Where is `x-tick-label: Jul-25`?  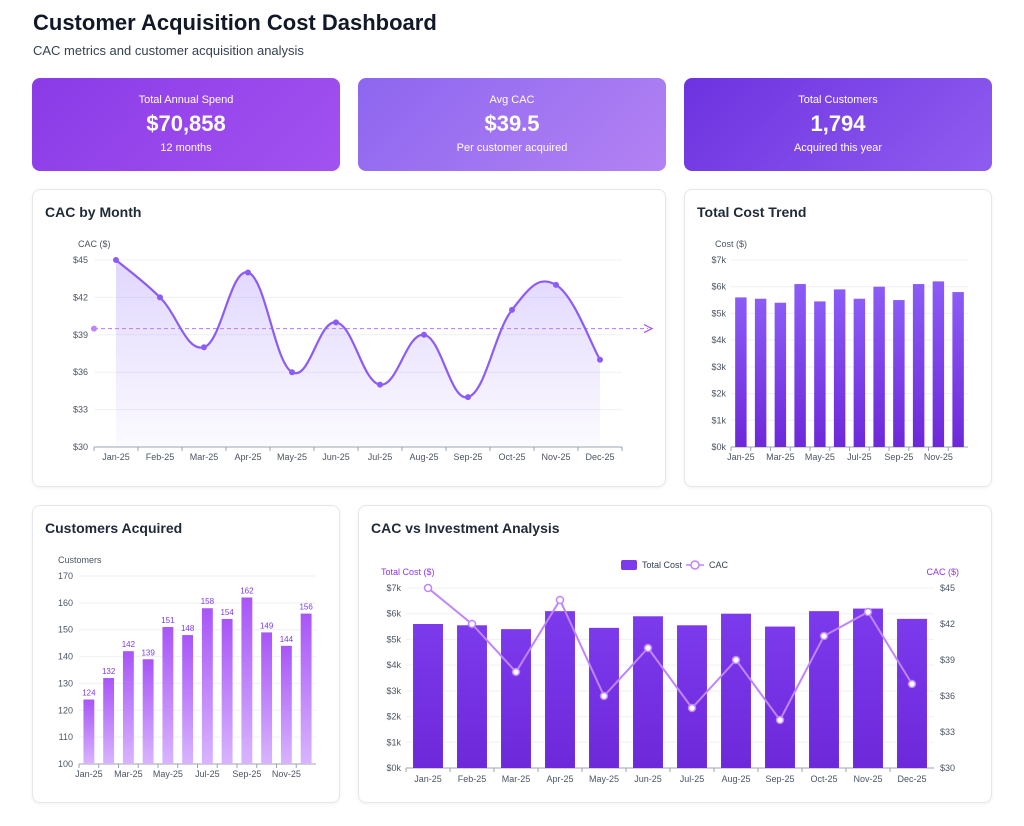 x-tick-label: Jul-25 is located at coordinates (859, 457).